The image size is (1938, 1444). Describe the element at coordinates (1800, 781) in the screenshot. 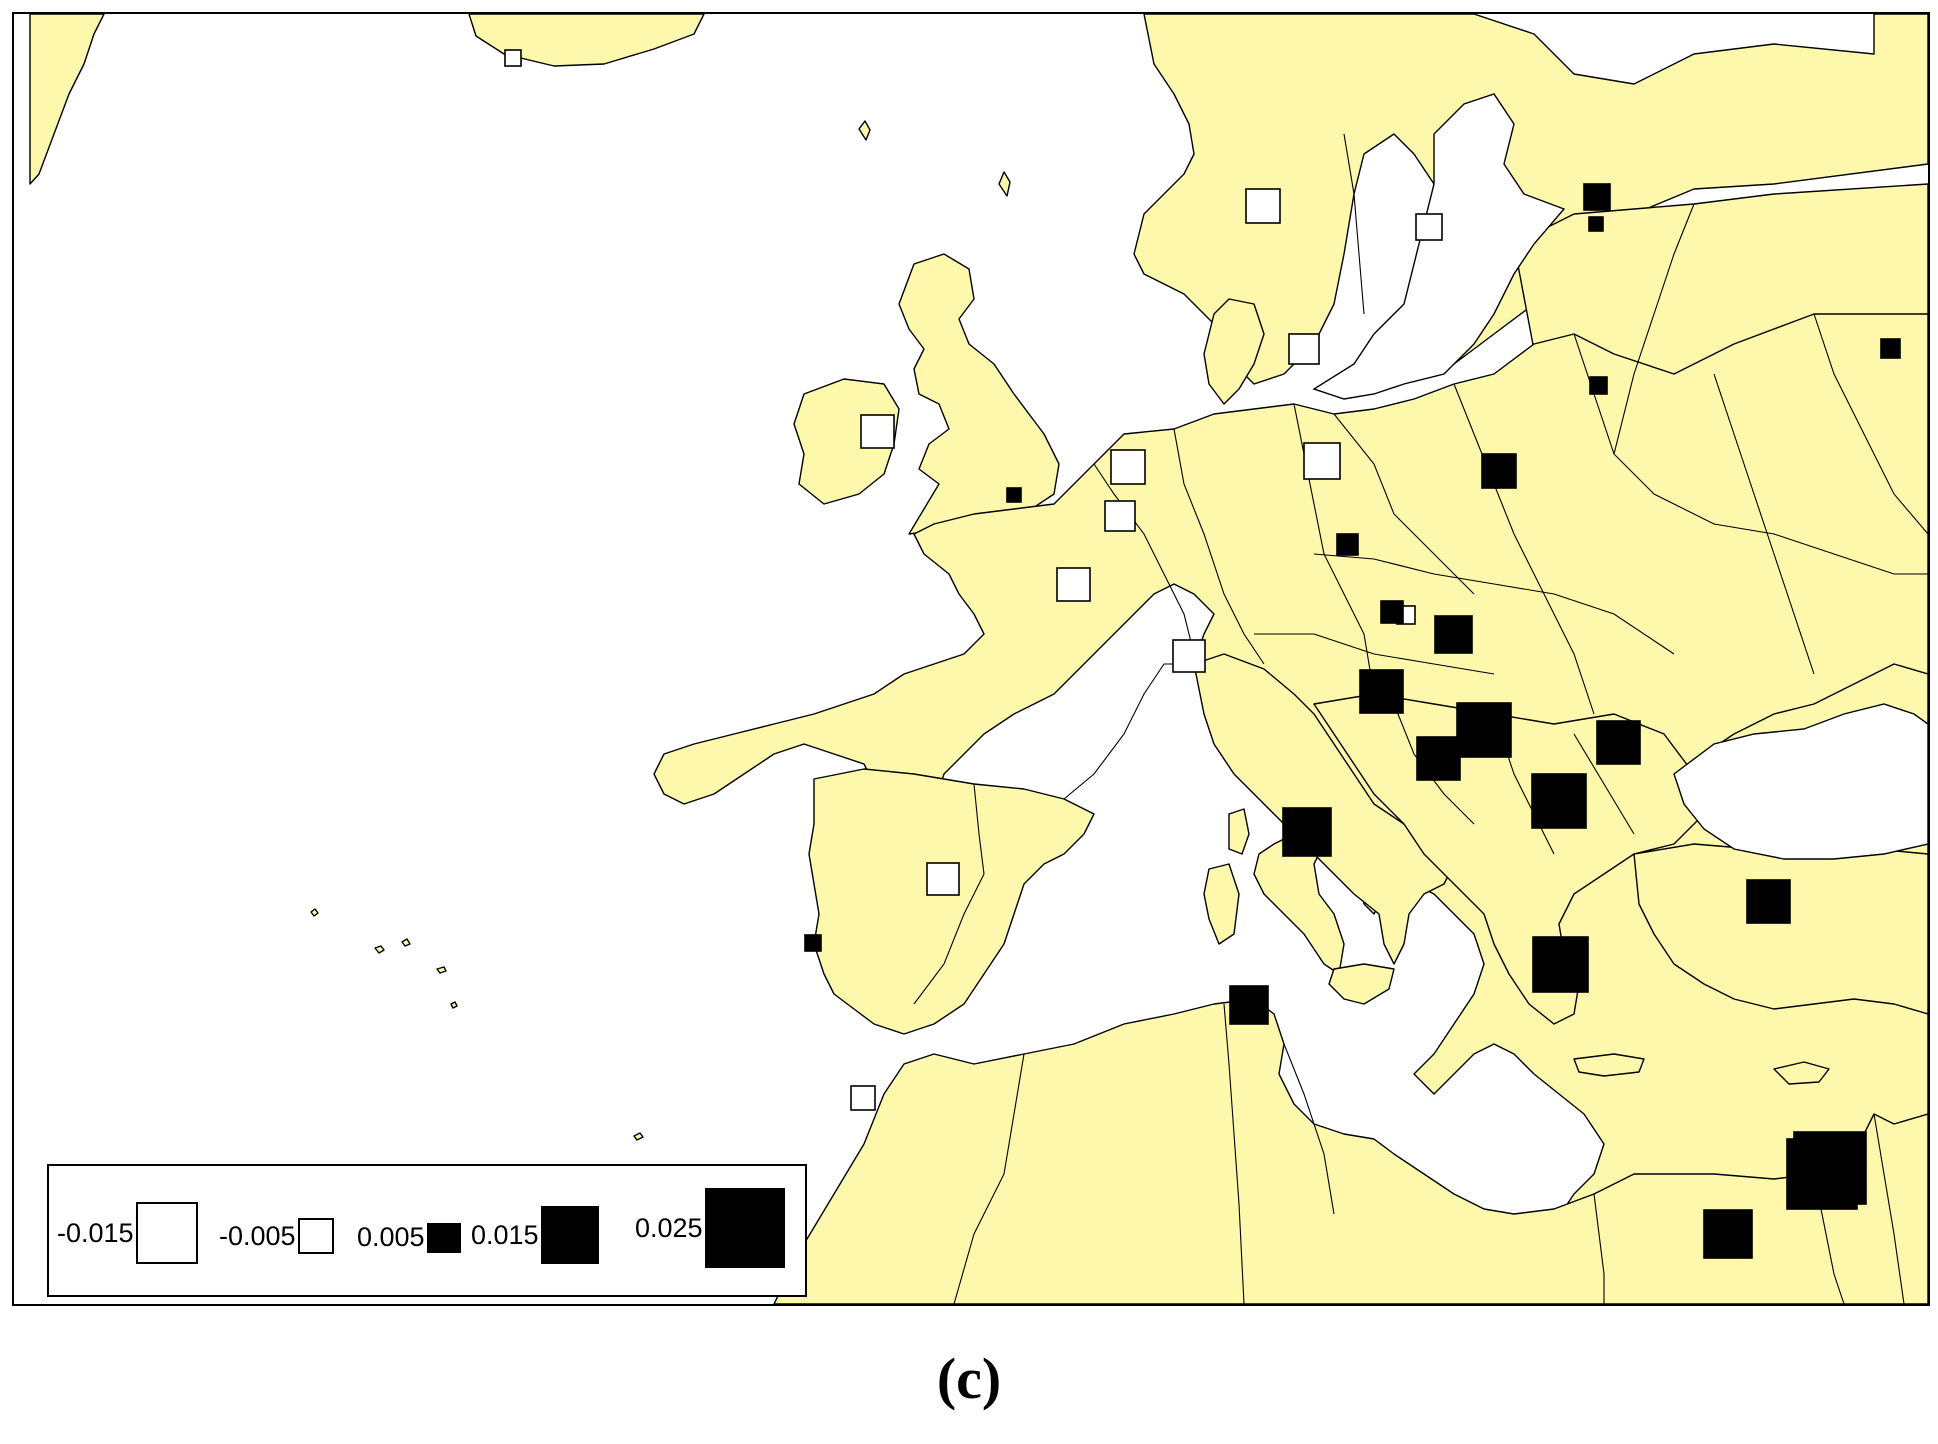

I see `black-sea` at that location.